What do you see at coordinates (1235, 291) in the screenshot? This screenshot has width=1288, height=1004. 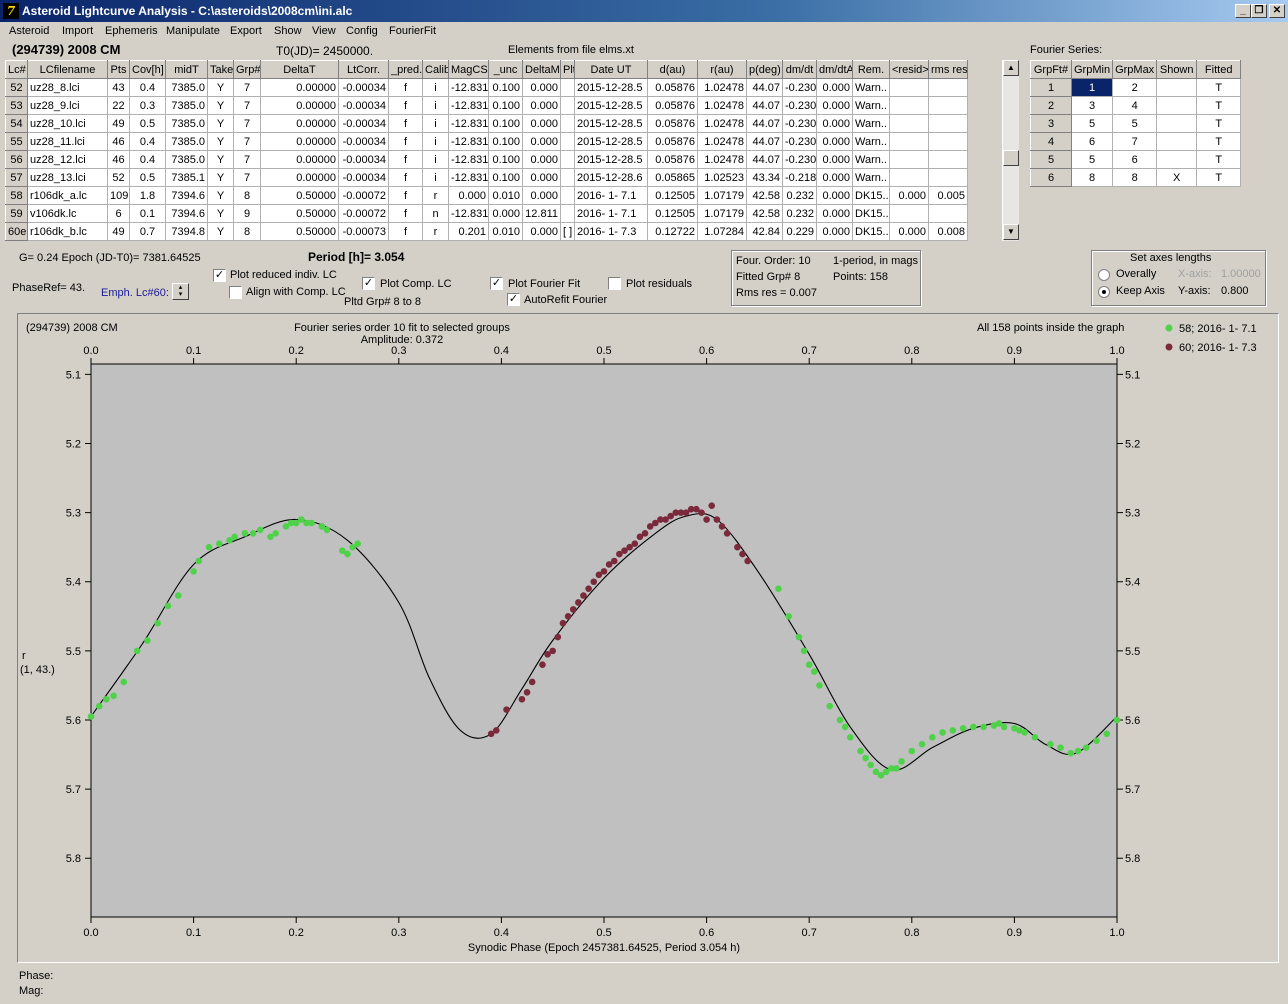 I see `y-axis-value: 0.800` at bounding box center [1235, 291].